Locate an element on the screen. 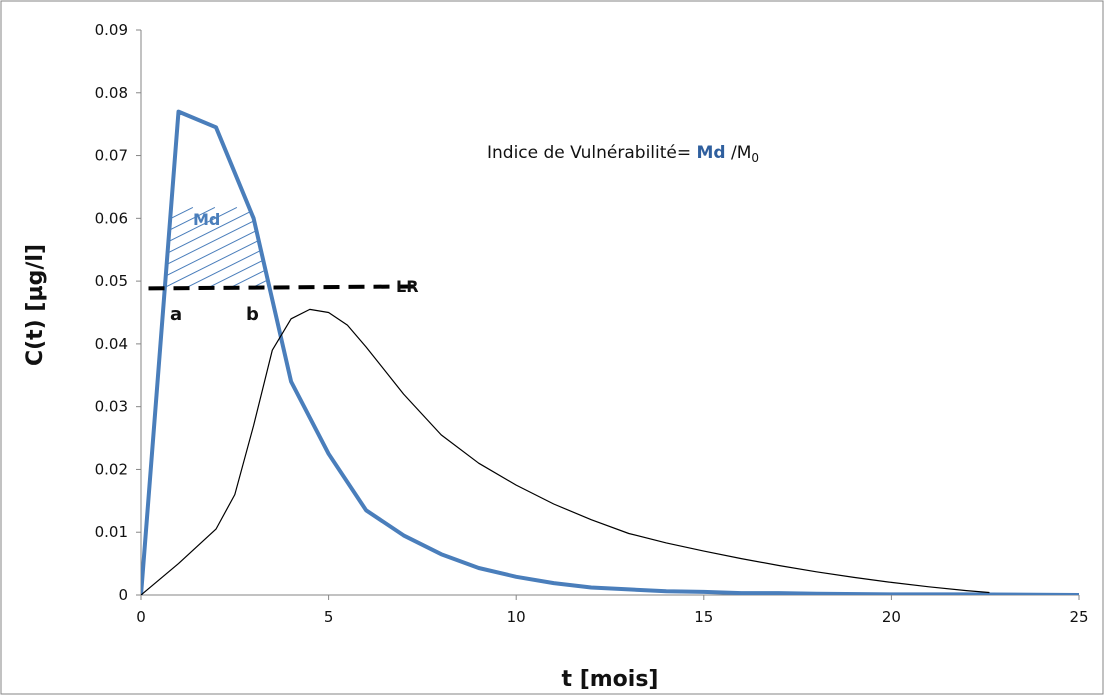 The image size is (1104, 700). threshold-label: LR is located at coordinates (407, 286).